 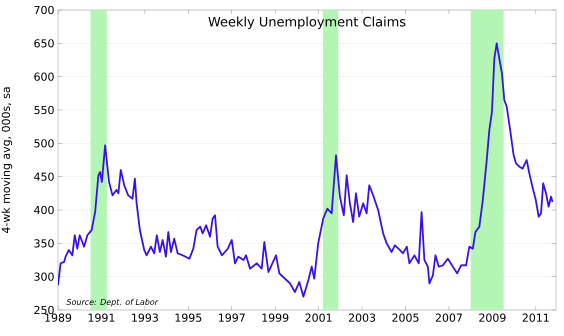 What do you see at coordinates (101, 318) in the screenshot?
I see `x-tick-label: 1991` at bounding box center [101, 318].